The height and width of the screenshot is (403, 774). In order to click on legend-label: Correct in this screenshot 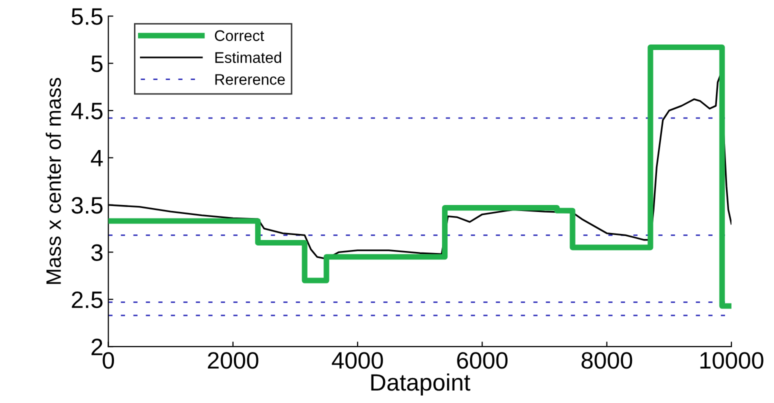, I will do `click(239, 36)`.